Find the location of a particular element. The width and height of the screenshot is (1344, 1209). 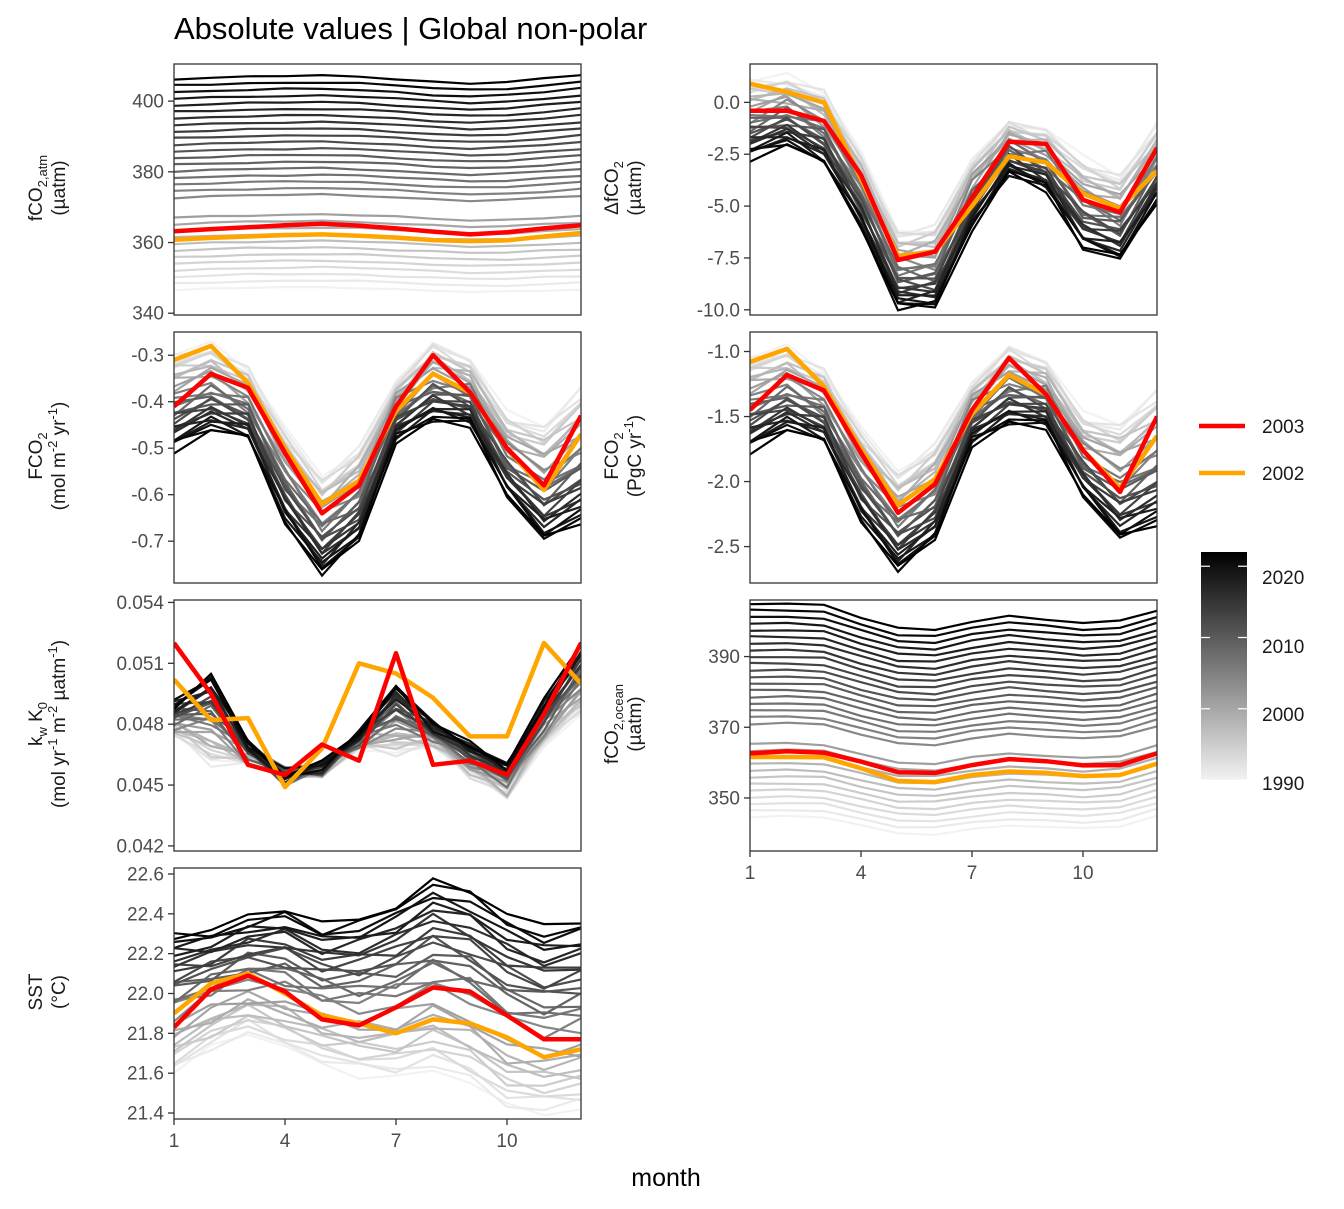

panel-7: 21.4 21.6 21.8 22.0 22.2 22.4 22.6 1 4 7 10 SST (°C) is located at coordinates (304, 1008).